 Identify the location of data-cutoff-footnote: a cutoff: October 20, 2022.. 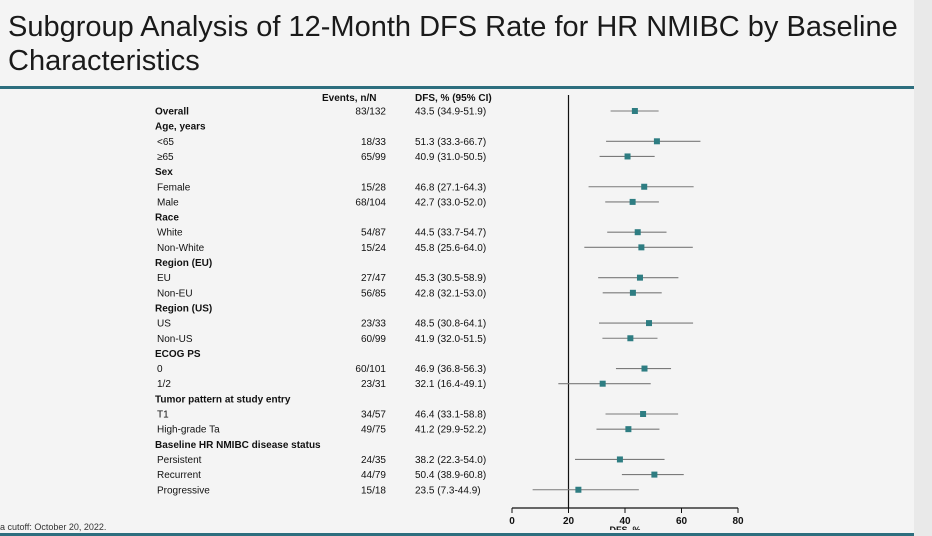
(53, 527).